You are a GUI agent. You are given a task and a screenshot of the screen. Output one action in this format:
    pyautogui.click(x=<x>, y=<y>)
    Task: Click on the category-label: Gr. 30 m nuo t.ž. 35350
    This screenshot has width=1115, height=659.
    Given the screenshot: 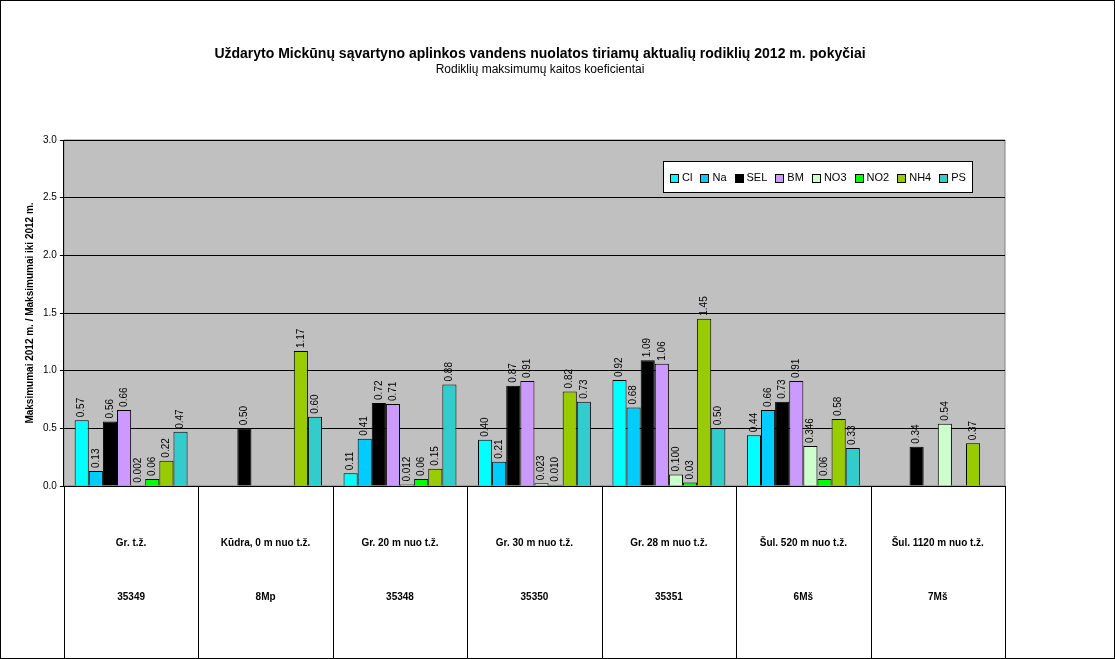 What is the action you would take?
    pyautogui.click(x=534, y=570)
    